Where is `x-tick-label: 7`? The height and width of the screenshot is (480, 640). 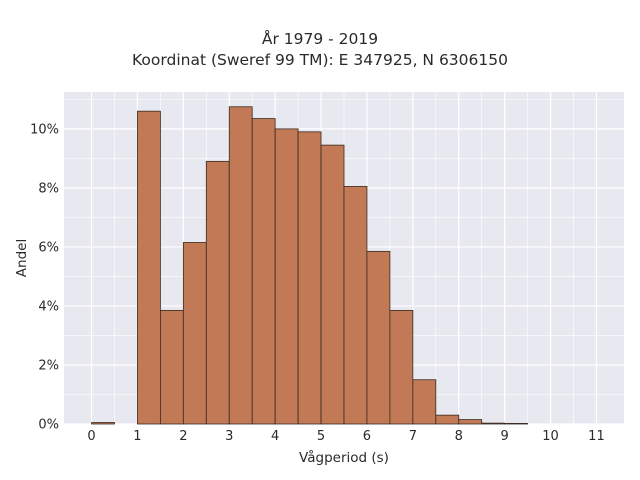
x-tick-label: 7 is located at coordinates (413, 436).